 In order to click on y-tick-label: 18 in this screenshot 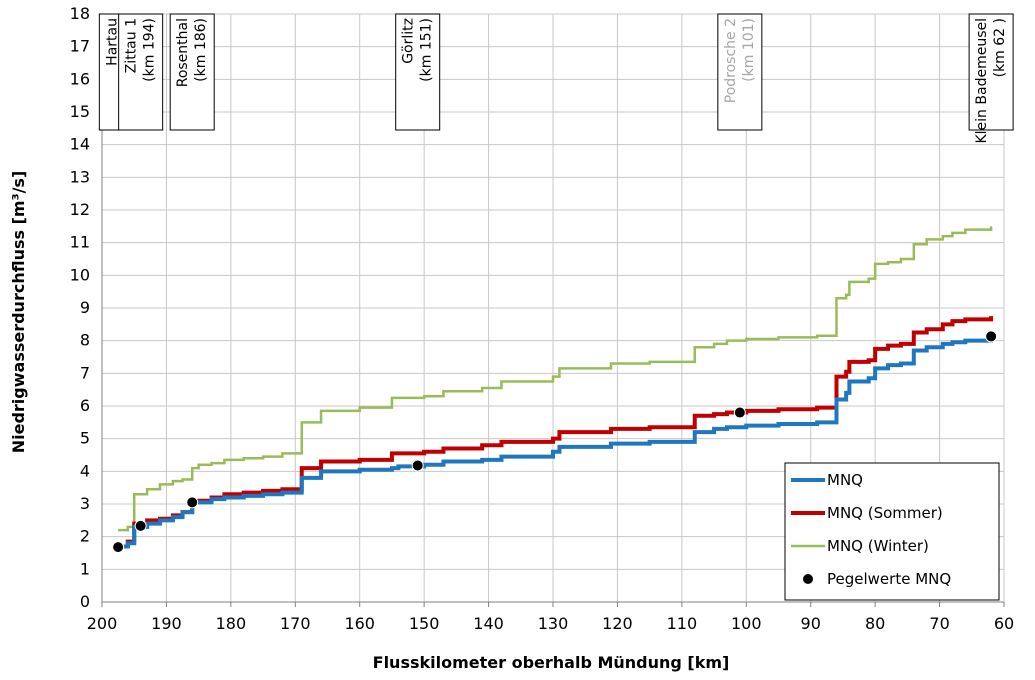, I will do `click(80, 13)`.